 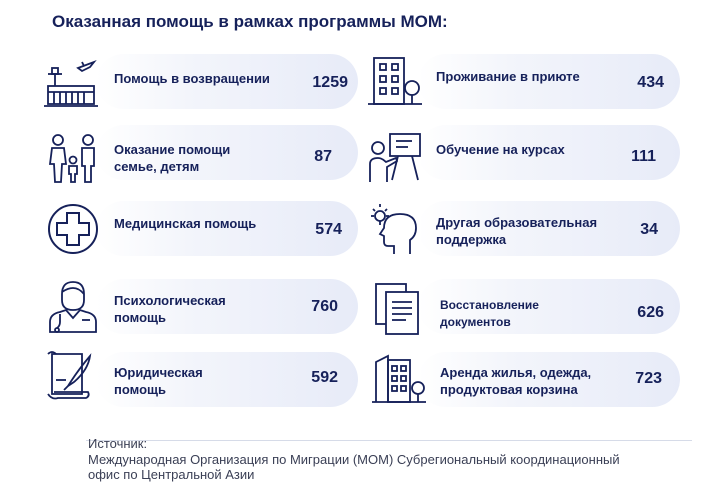 What do you see at coordinates (71, 81) in the screenshot?
I see `airport-icon` at bounding box center [71, 81].